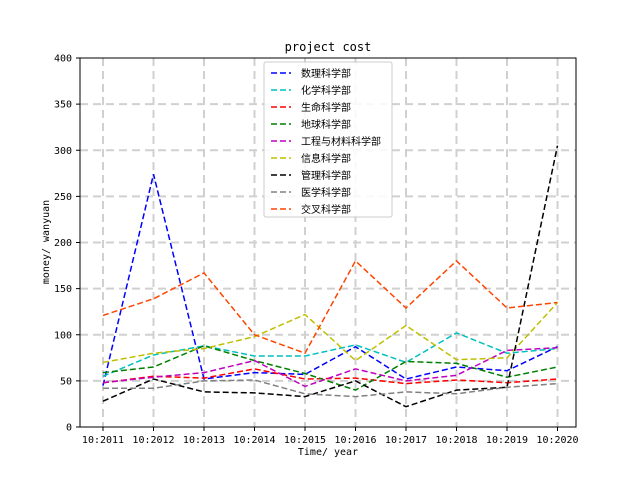  I want to click on y-tick-label: 350, so click(63, 105).